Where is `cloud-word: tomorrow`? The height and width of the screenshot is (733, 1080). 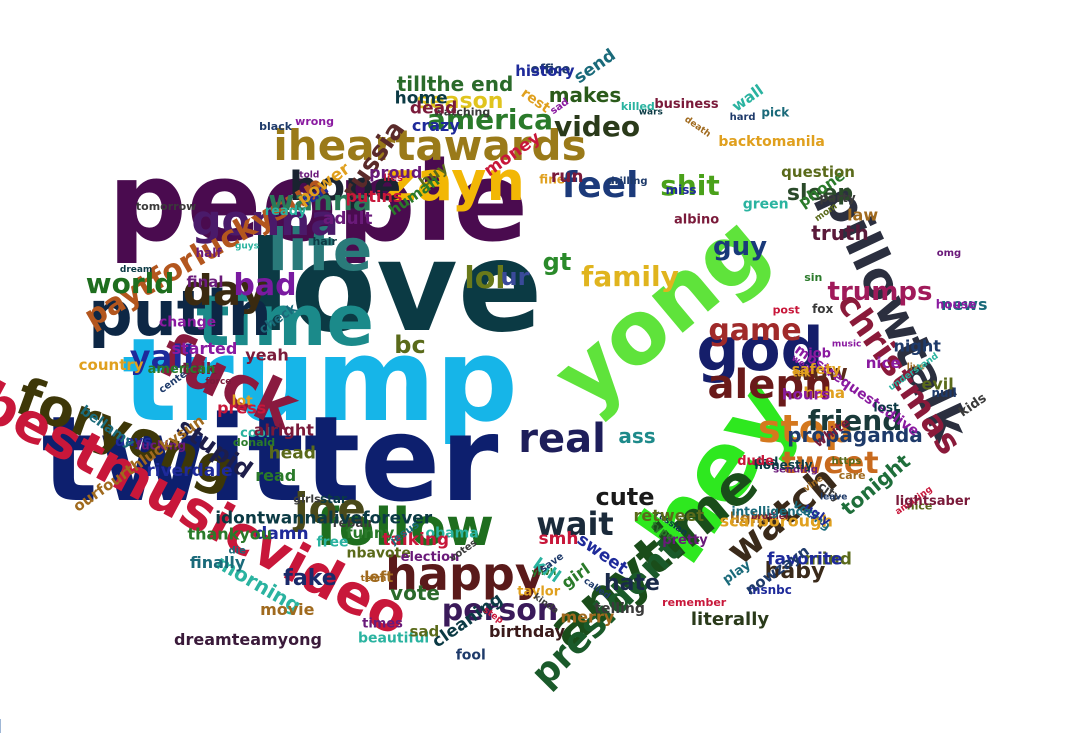 cloud-word: tomorrow is located at coordinates (166, 206).